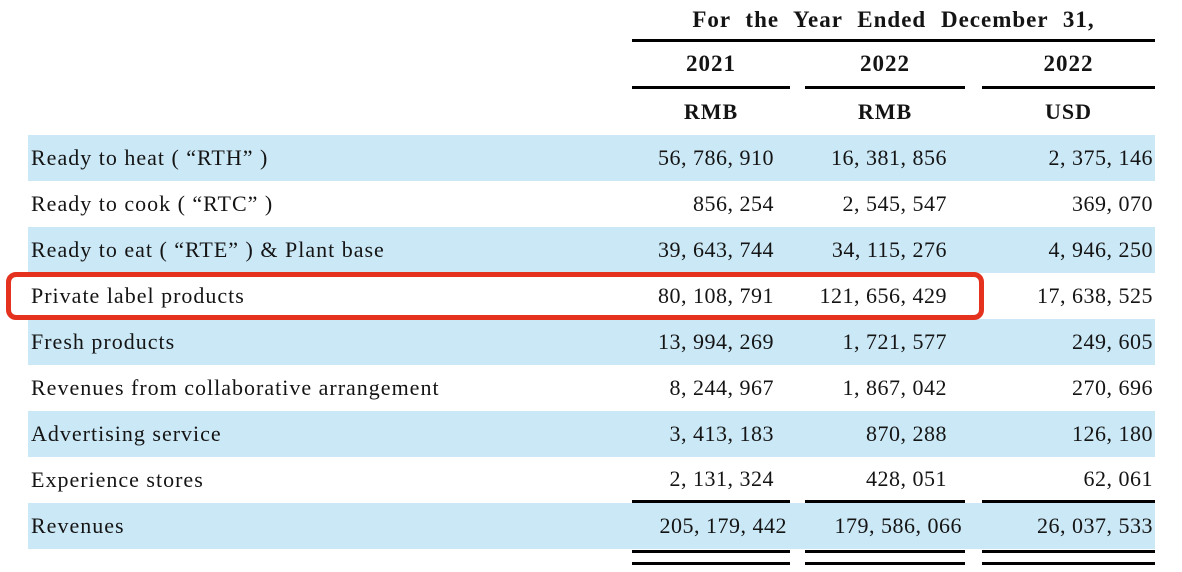 This screenshot has height=572, width=1182. I want to click on cell-value: 17, 638, 525, so click(1095, 295).